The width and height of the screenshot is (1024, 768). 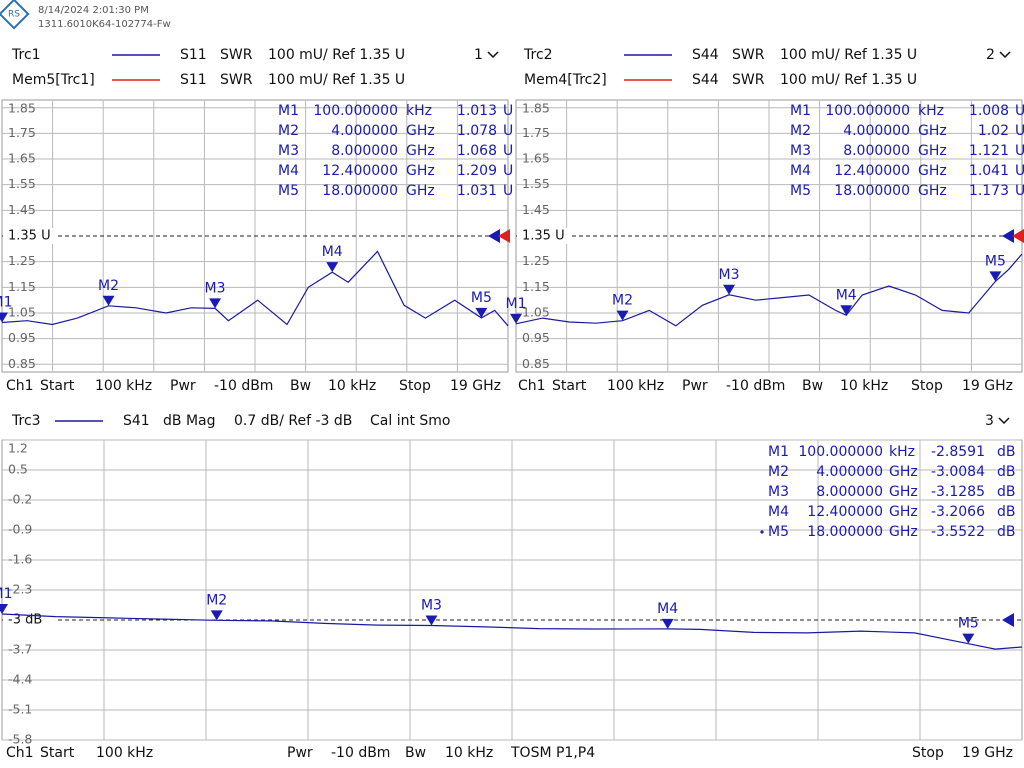 I want to click on footer-item: Start, so click(x=57, y=386).